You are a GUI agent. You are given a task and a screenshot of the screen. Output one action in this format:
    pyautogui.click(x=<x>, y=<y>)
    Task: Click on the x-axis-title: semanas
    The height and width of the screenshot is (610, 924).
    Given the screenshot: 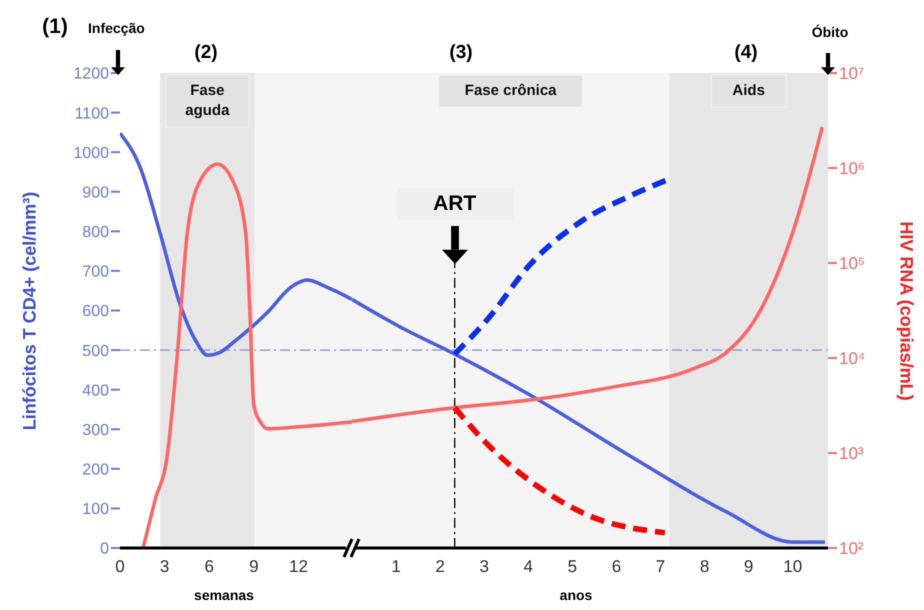 What is the action you would take?
    pyautogui.click(x=224, y=595)
    